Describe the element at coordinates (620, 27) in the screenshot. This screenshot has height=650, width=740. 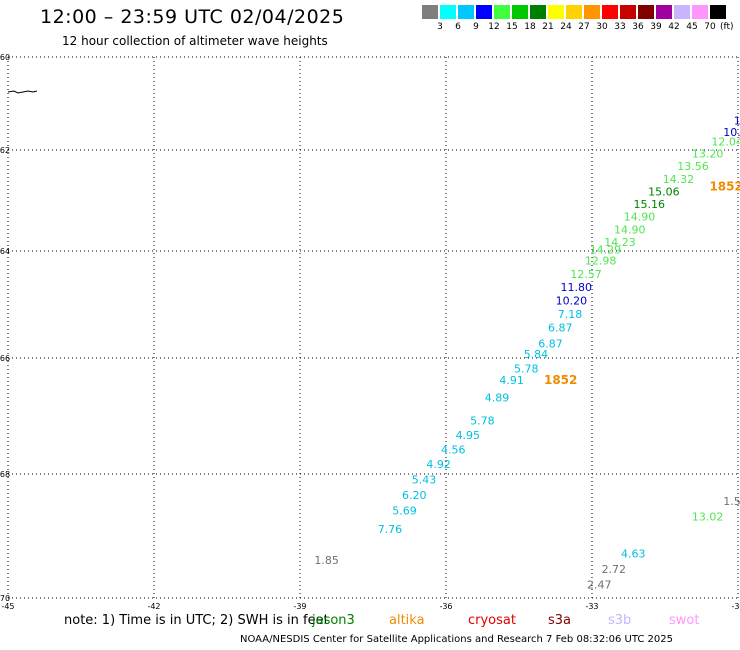
I see `colorbar-label: 33` at that location.